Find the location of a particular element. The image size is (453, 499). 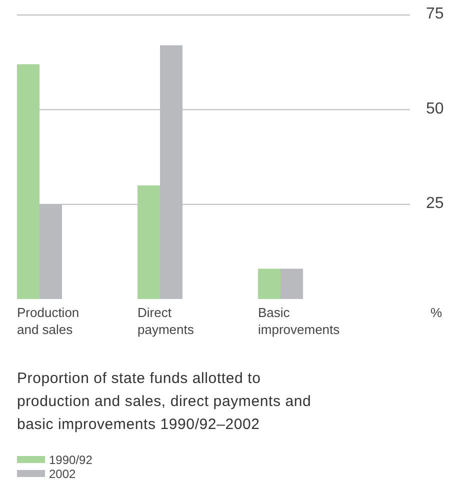

legend-label: 2002 is located at coordinates (62, 474).